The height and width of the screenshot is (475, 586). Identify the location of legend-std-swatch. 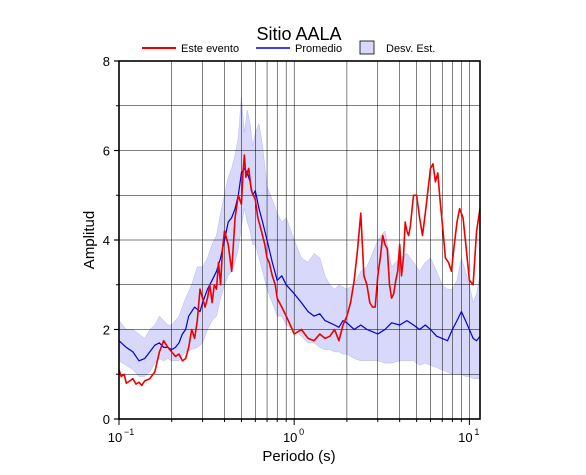
(367, 47).